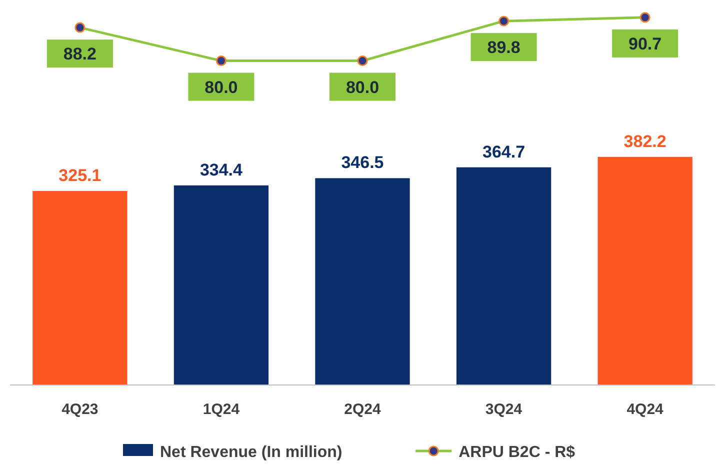 The width and height of the screenshot is (722, 466). I want to click on data-label: 382.2, so click(645, 141).